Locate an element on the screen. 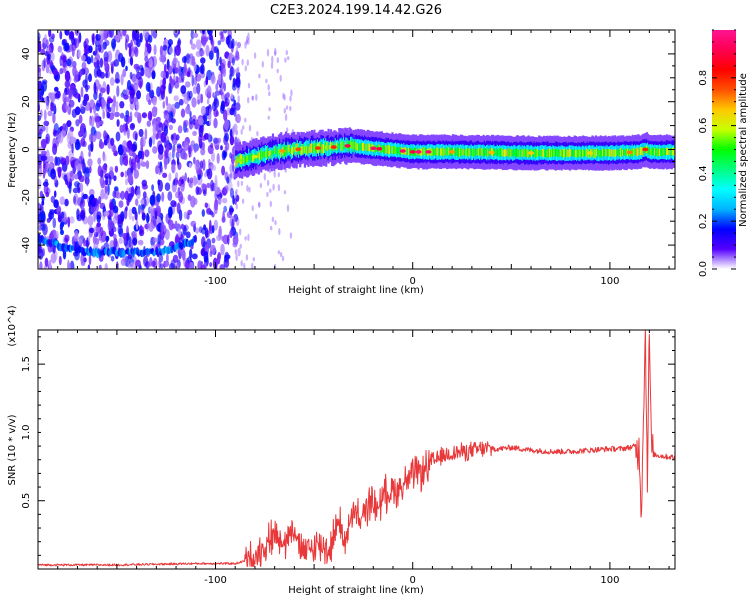 The height and width of the screenshot is (600, 750). colorbar-tick-label: 0.0 is located at coordinates (703, 269).